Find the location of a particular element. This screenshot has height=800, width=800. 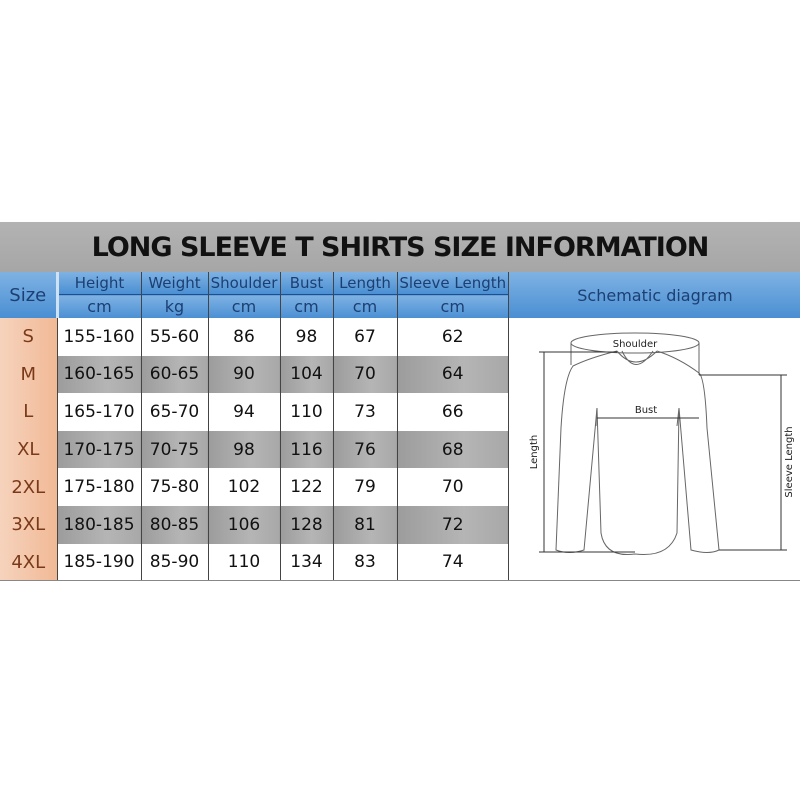

length-cell: 83 is located at coordinates (364, 562).